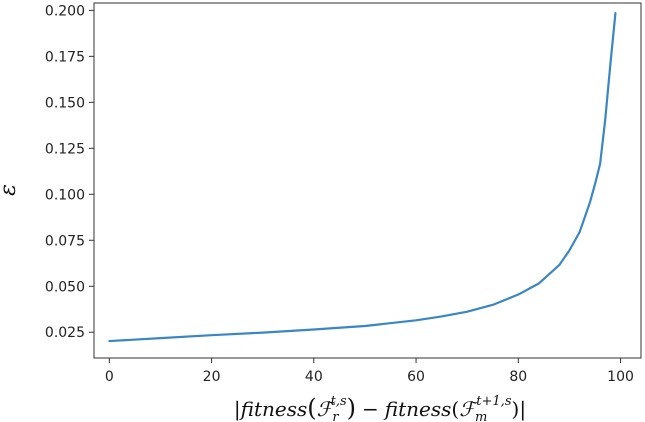 Image resolution: width=645 pixels, height=422 pixels. Describe the element at coordinates (494, 401) in the screenshot. I see `x-title-sup-2: t+1,s` at that location.